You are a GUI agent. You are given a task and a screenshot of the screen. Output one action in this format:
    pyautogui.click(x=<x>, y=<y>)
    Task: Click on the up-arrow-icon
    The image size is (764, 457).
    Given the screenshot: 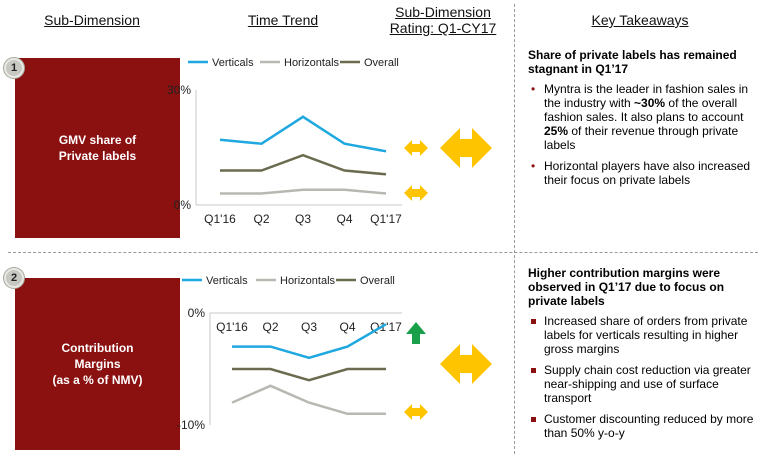 What is the action you would take?
    pyautogui.click(x=416, y=333)
    